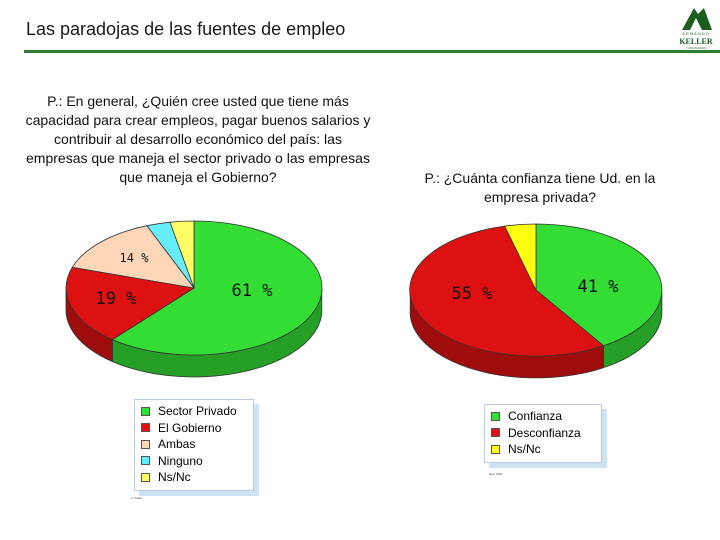  I want to click on pie-data-label: 19 %, so click(116, 299).